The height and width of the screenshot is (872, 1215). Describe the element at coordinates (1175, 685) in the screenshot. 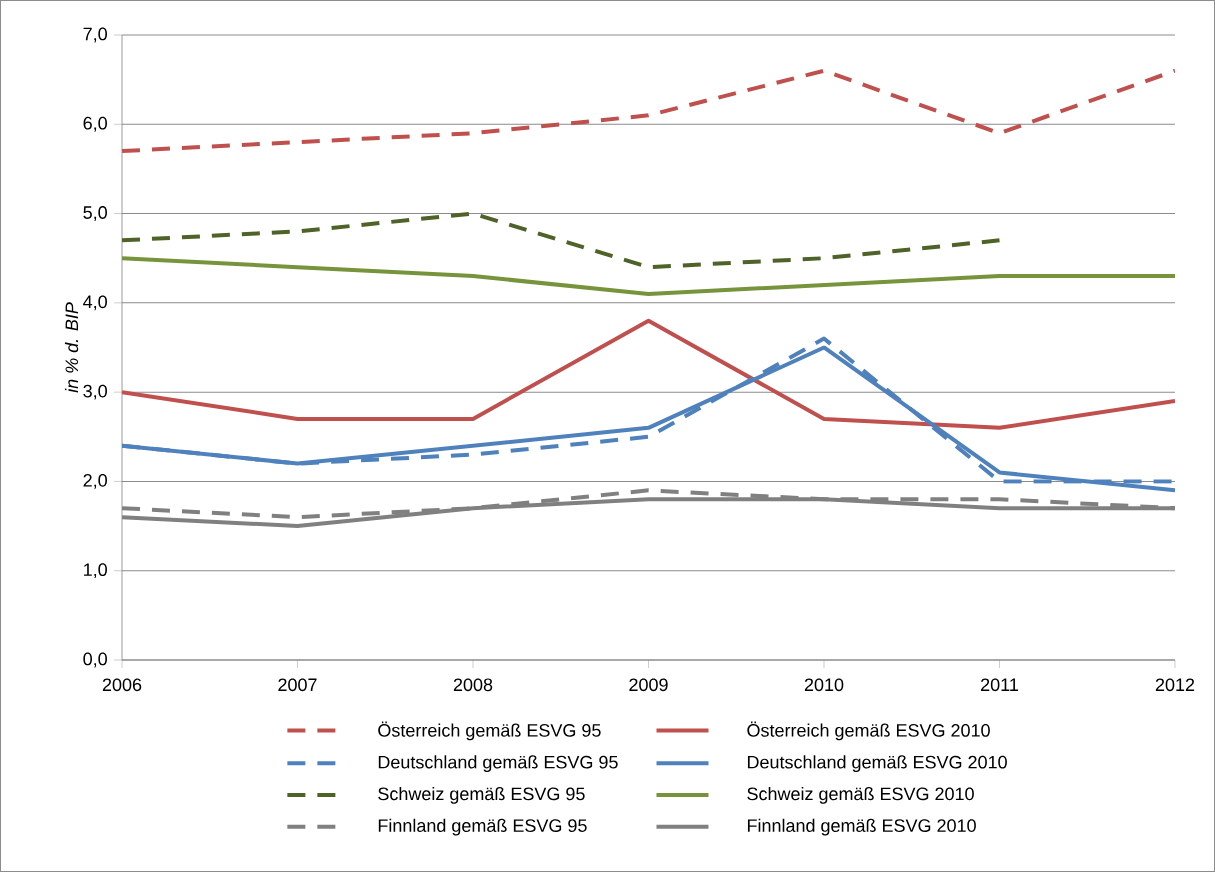

I see `x-tick-label: 2012` at that location.